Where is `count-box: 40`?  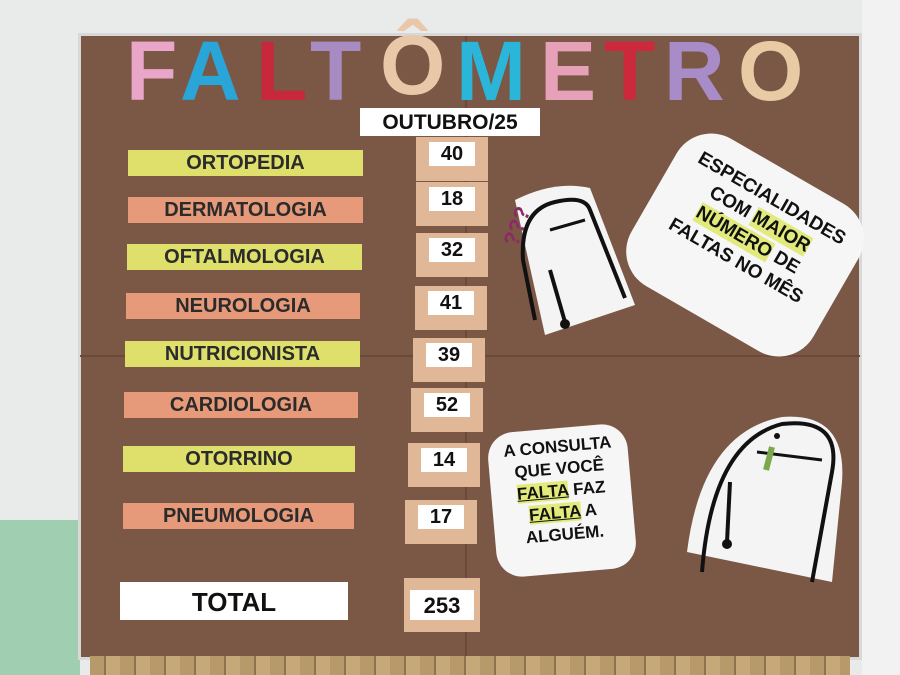 count-box: 40 is located at coordinates (452, 159).